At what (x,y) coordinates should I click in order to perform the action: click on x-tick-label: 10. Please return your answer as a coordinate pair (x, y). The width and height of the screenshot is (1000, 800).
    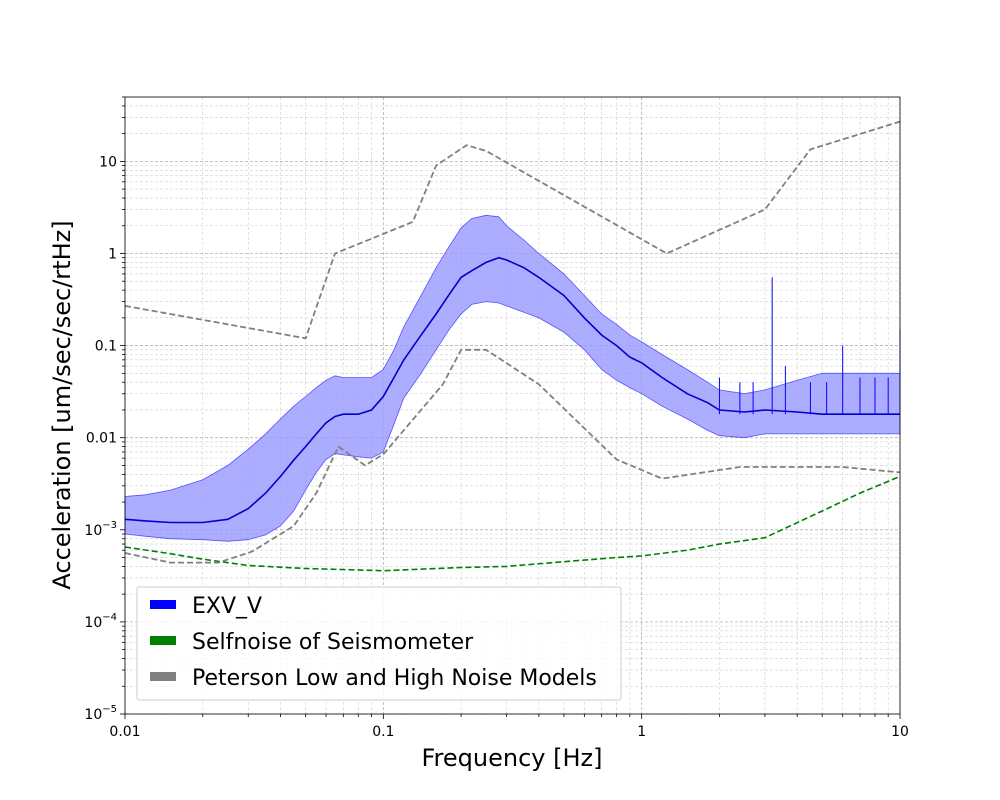
    Looking at the image, I should click on (900, 732).